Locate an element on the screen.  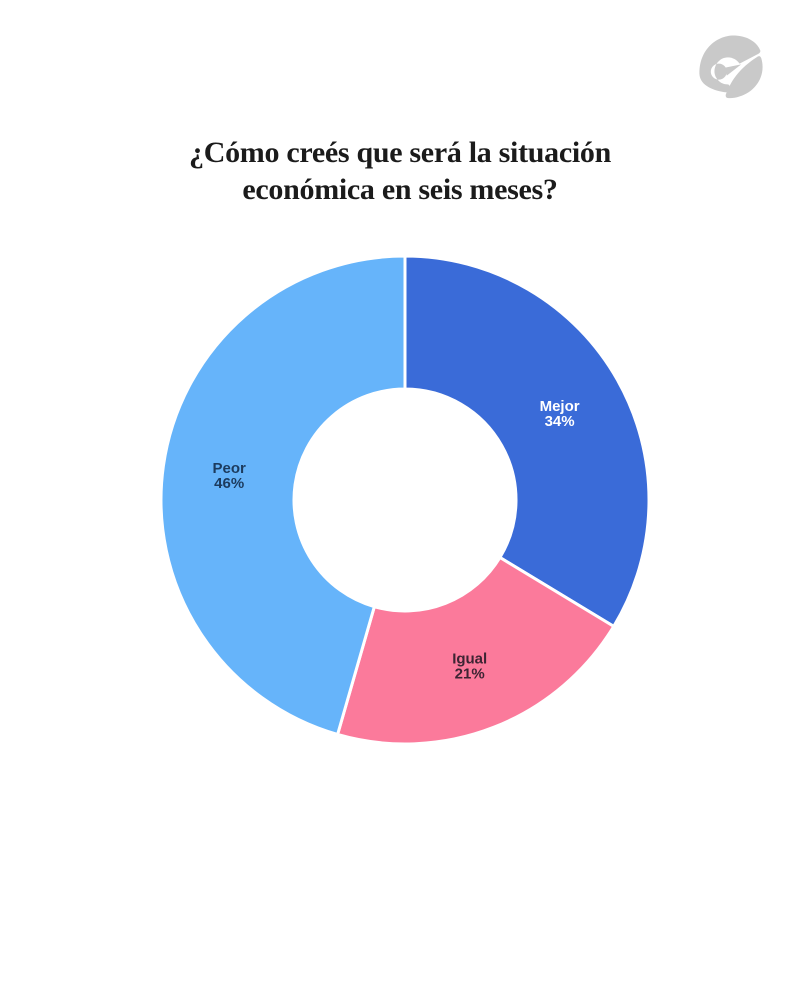
chart-title-line2: económica en seis meses? is located at coordinates (400, 189).